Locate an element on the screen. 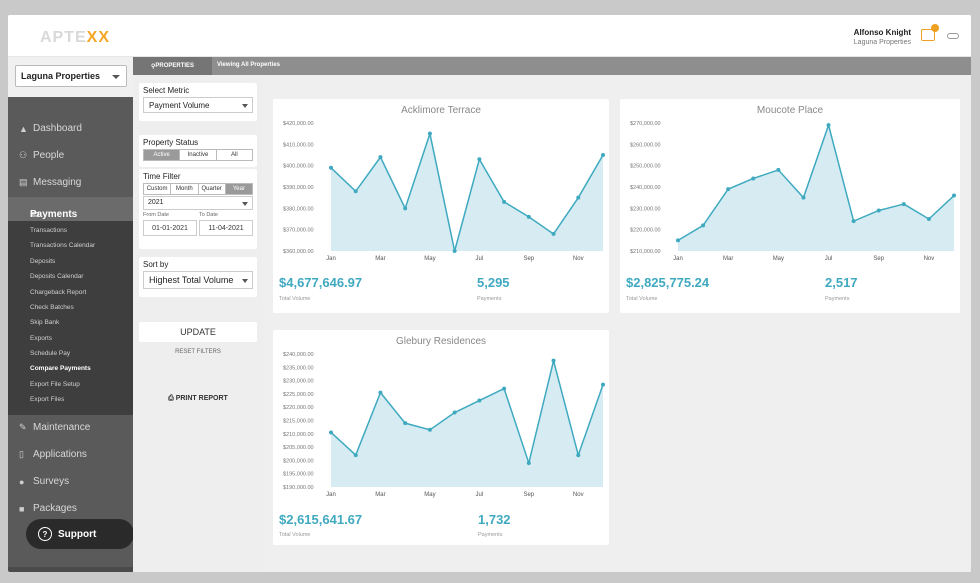 Image resolution: width=980 pixels, height=583 pixels. submenu-item: Skip Bank is located at coordinates (45, 322).